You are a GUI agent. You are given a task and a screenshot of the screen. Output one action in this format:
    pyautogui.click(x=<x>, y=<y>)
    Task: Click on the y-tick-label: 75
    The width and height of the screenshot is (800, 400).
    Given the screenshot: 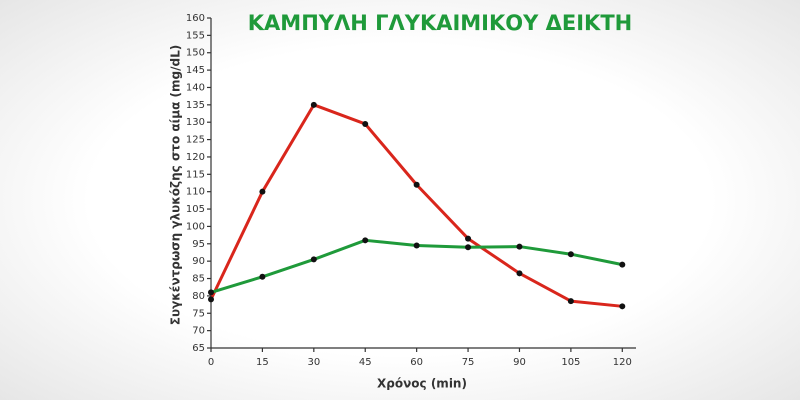 What is the action you would take?
    pyautogui.click(x=198, y=313)
    